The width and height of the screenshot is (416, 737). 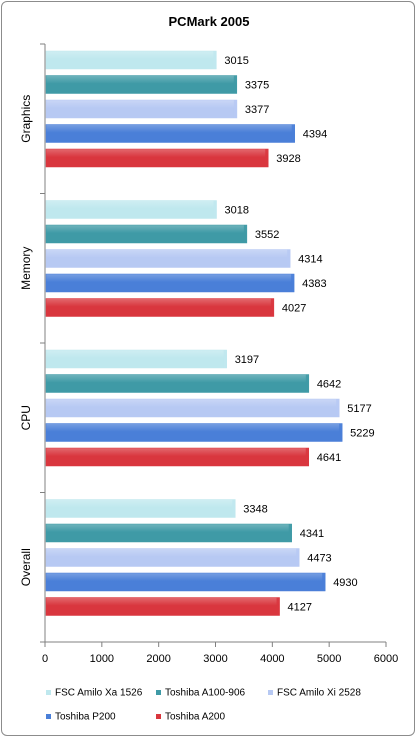 I want to click on x-tick-label: 5000, so click(x=329, y=659).